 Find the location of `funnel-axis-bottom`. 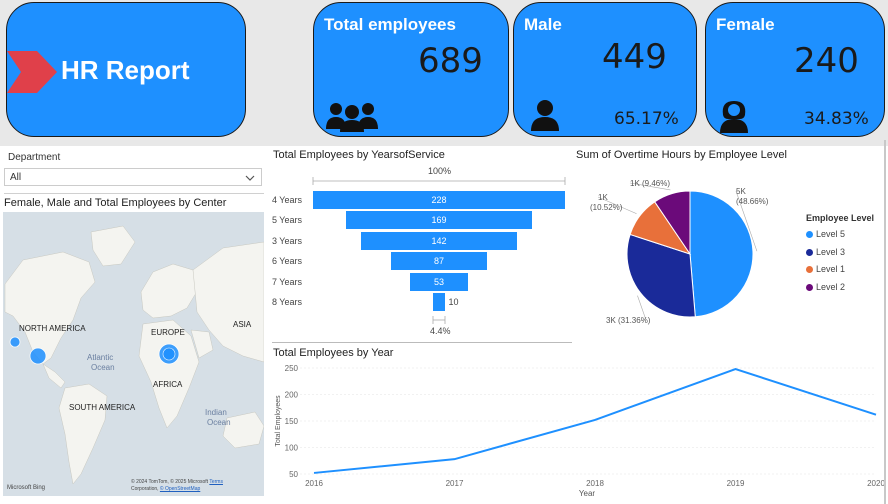

funnel-axis-bottom is located at coordinates (439, 320).